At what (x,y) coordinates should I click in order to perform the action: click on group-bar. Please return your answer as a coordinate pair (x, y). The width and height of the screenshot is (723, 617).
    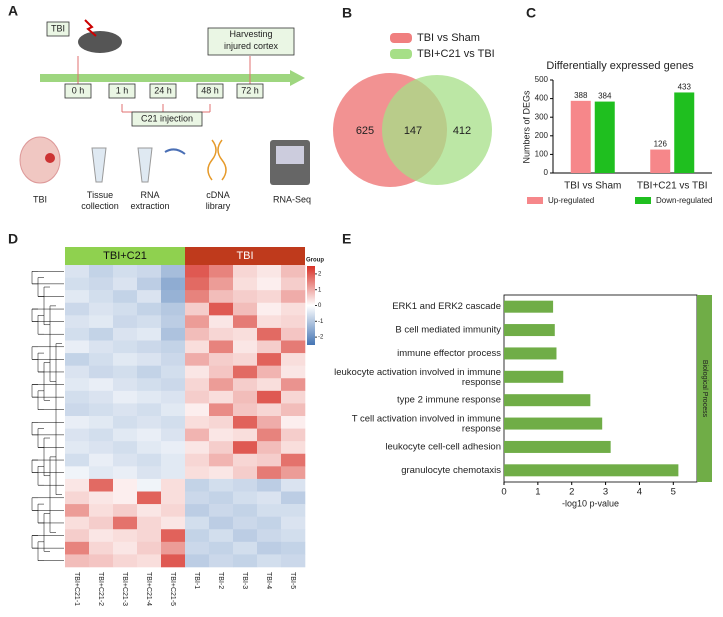
    Looking at the image, I should click on (125, 256).